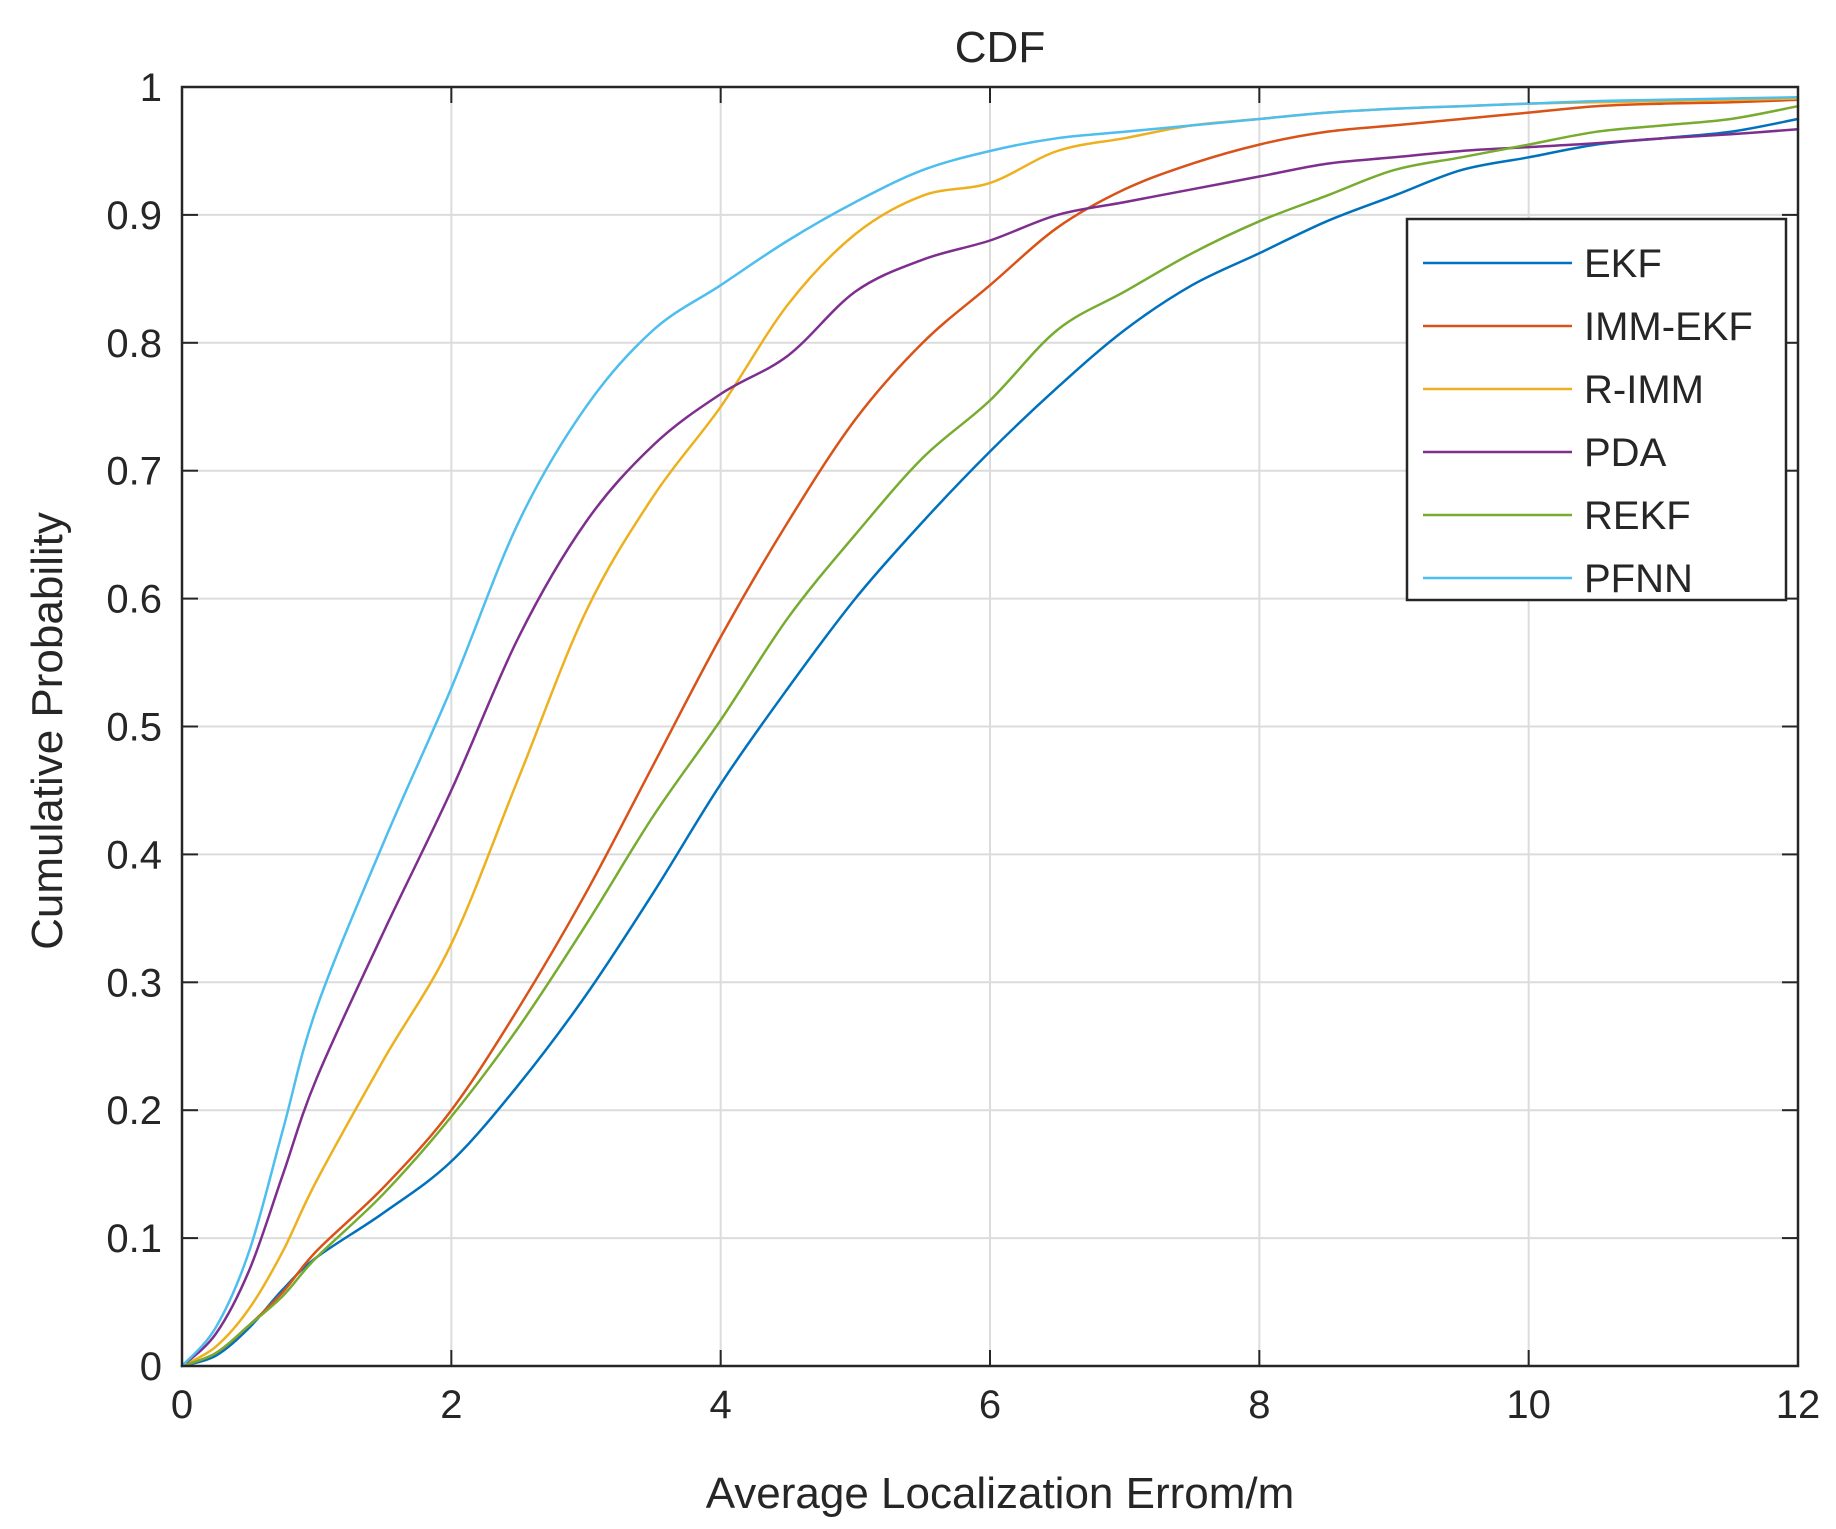  I want to click on x-tick-label: 6, so click(990, 1405).